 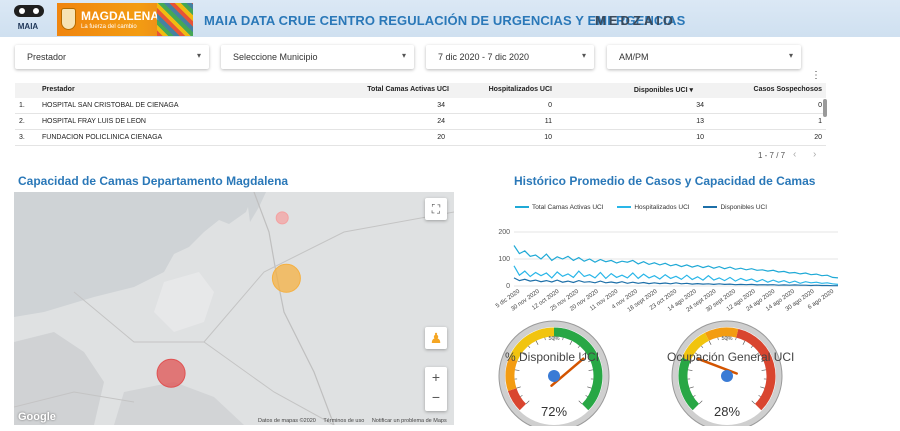 What do you see at coordinates (28, 19) in the screenshot?
I see `maia-logo: MAIA` at bounding box center [28, 19].